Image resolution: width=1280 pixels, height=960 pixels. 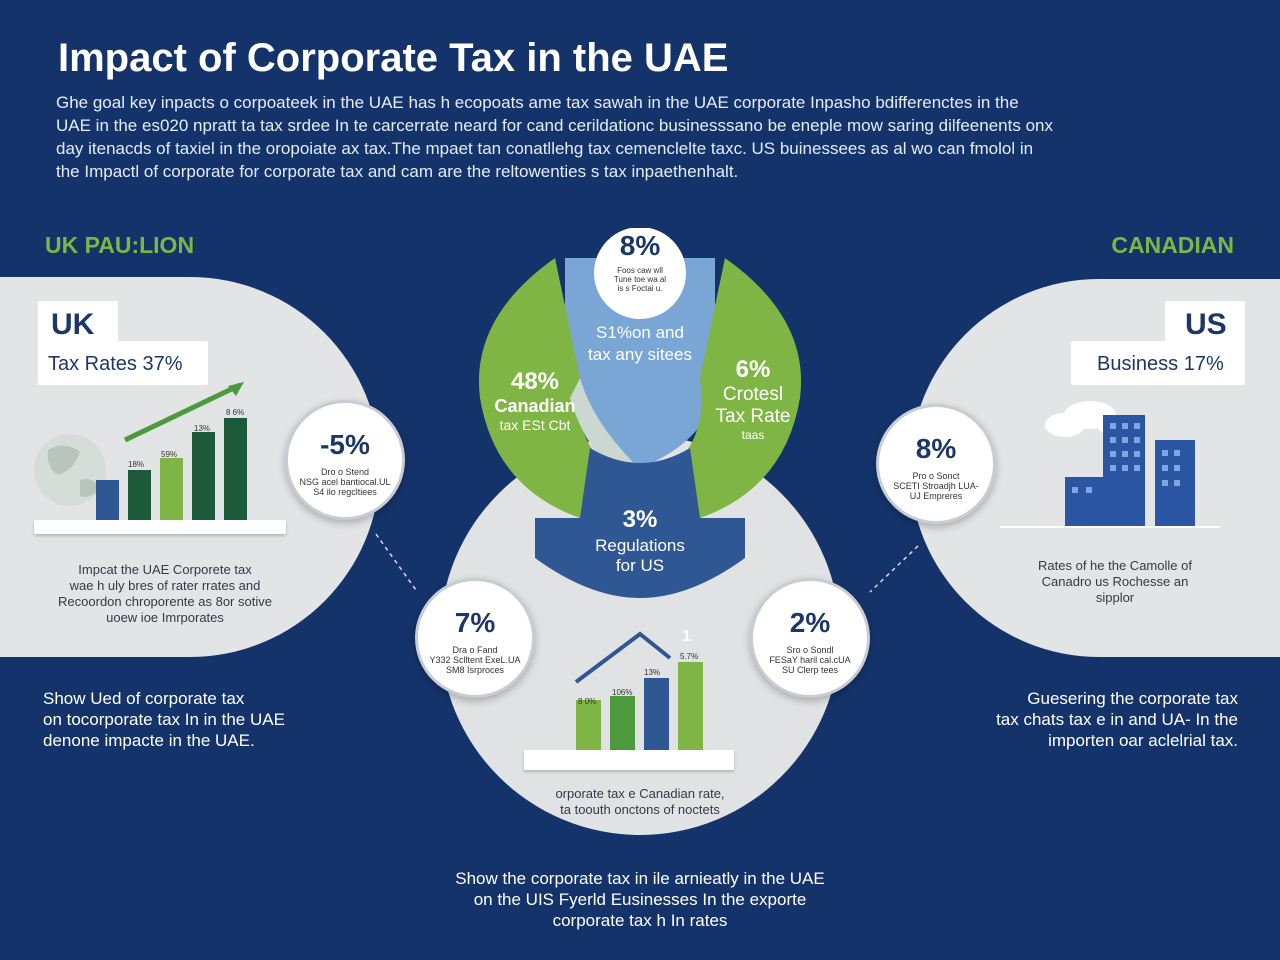 What do you see at coordinates (1110, 464) in the screenshot?
I see `city-buildings-icon` at bounding box center [1110, 464].